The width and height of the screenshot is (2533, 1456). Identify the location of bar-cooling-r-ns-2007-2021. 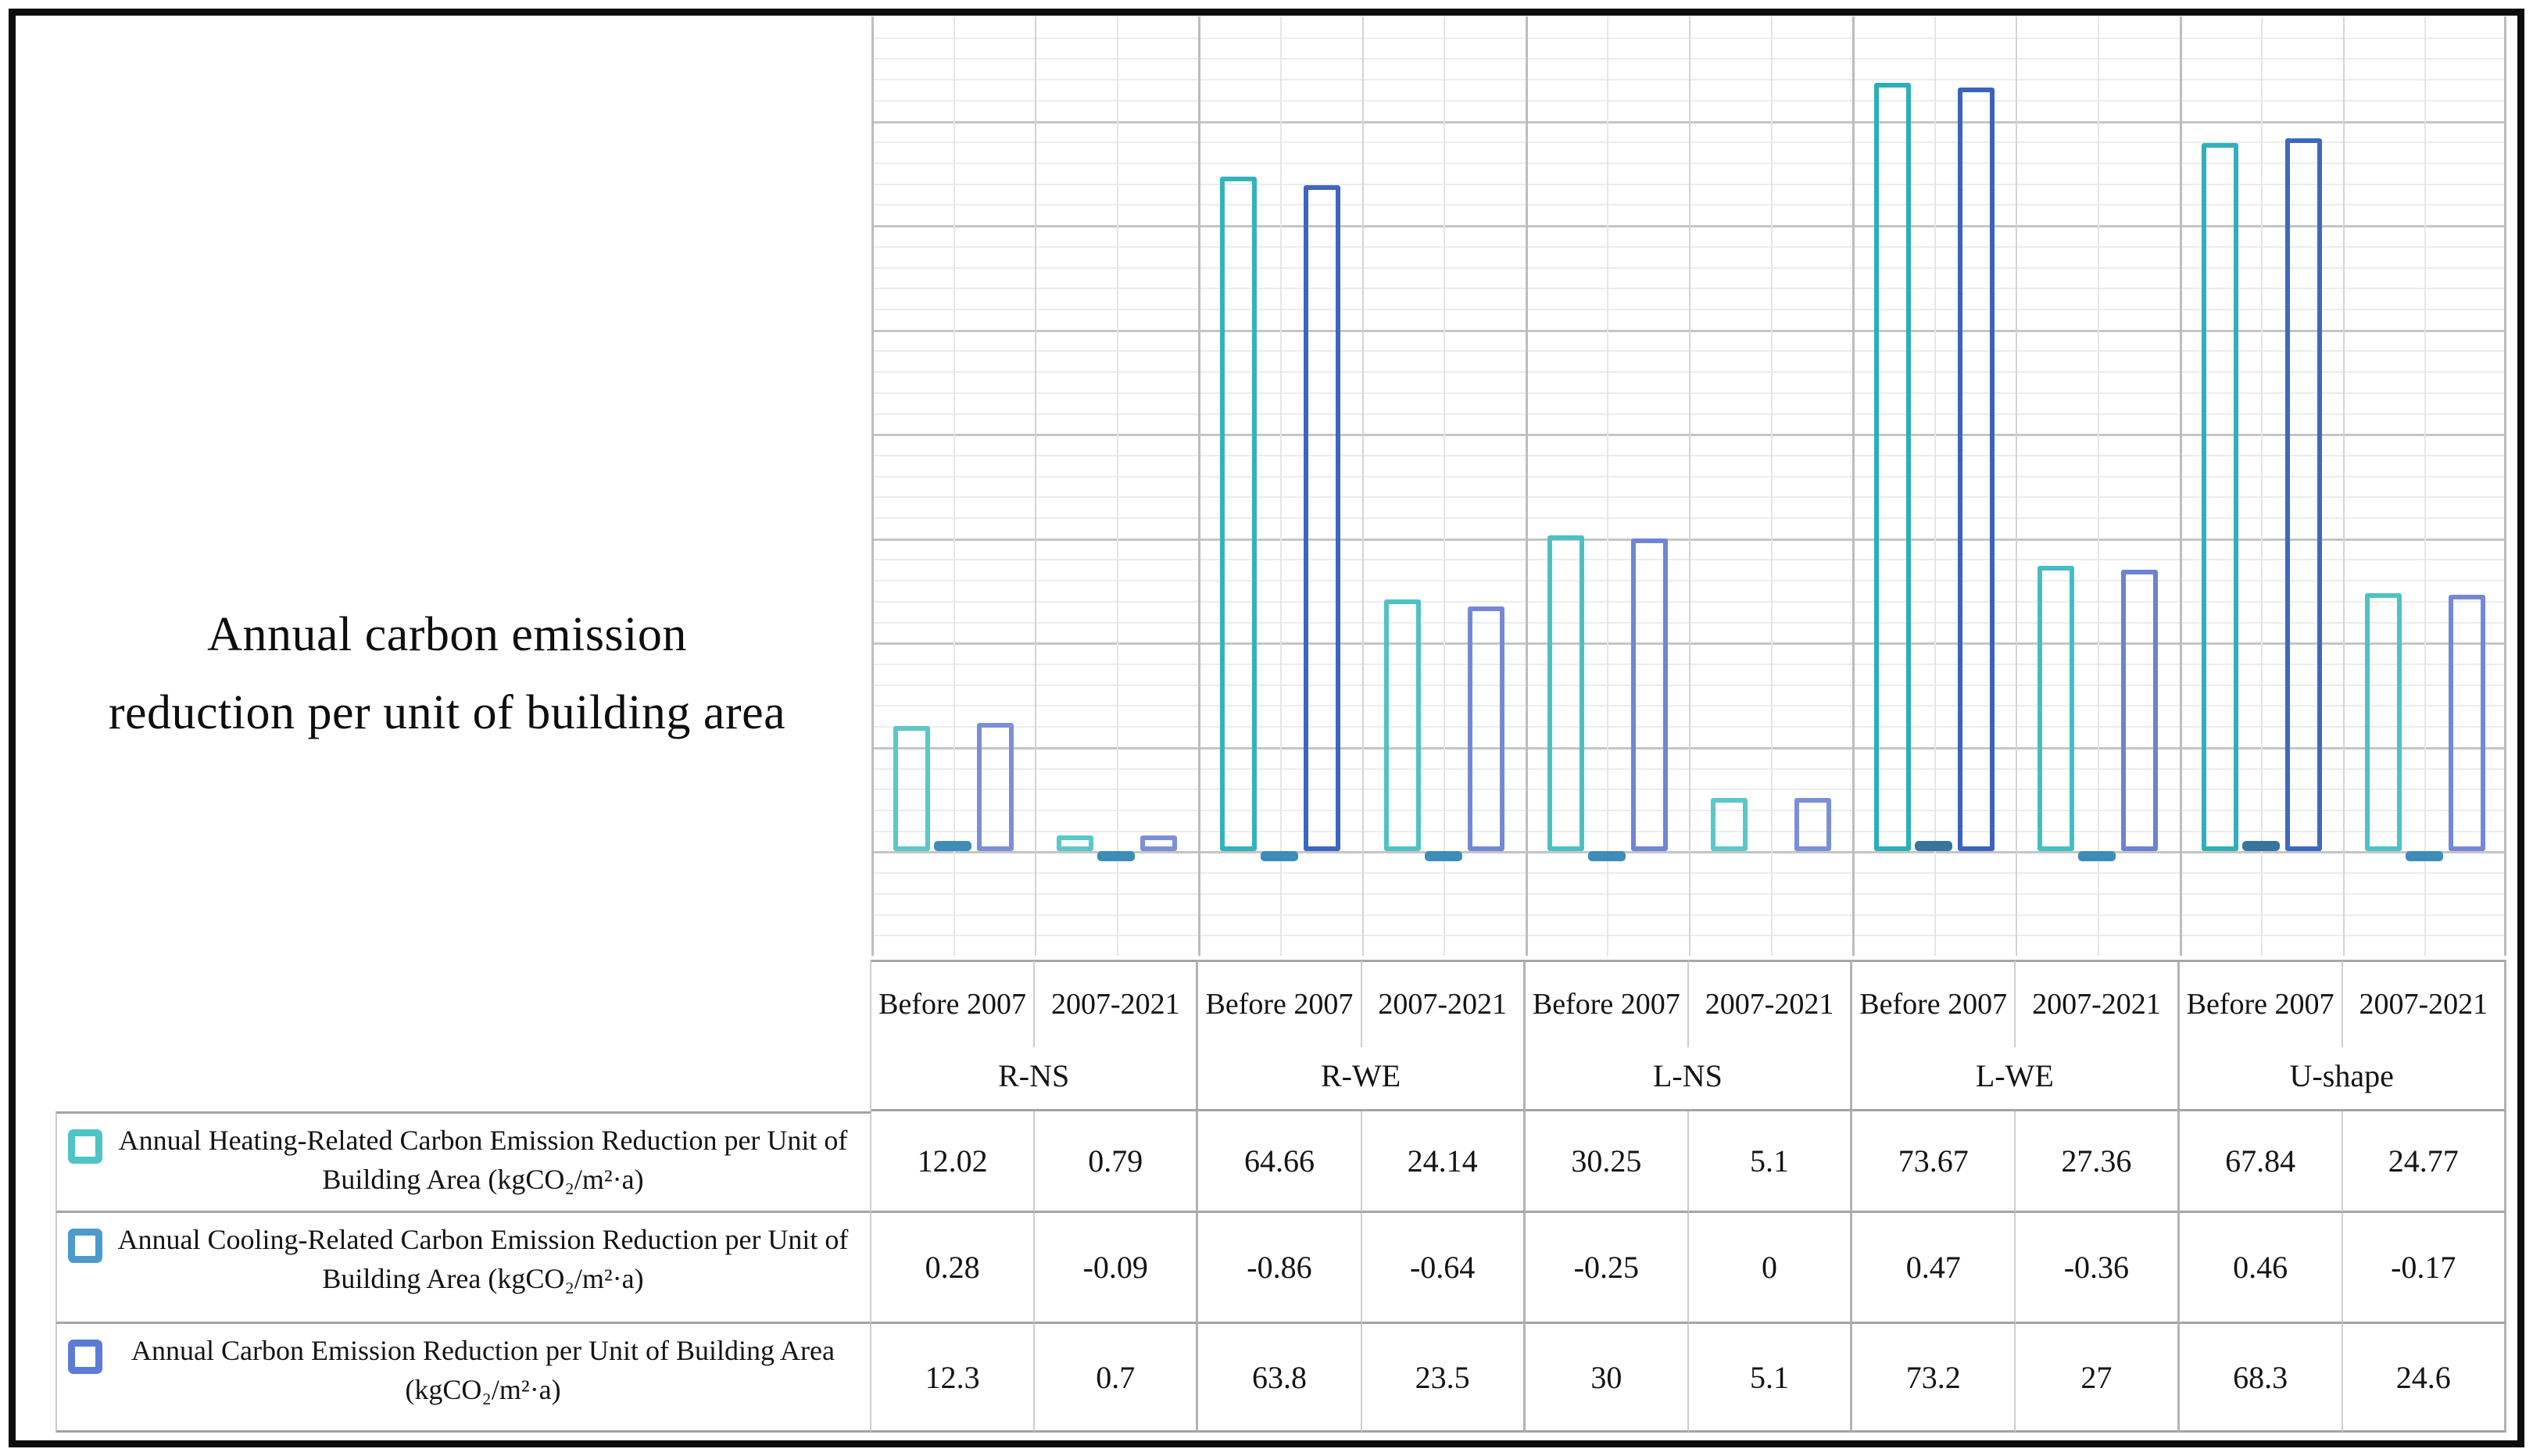
(1116, 856).